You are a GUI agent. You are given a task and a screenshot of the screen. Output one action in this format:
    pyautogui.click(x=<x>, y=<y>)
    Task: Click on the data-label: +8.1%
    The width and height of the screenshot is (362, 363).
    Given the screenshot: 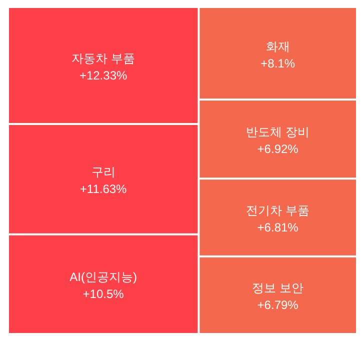 What is the action you would take?
    pyautogui.click(x=278, y=63)
    